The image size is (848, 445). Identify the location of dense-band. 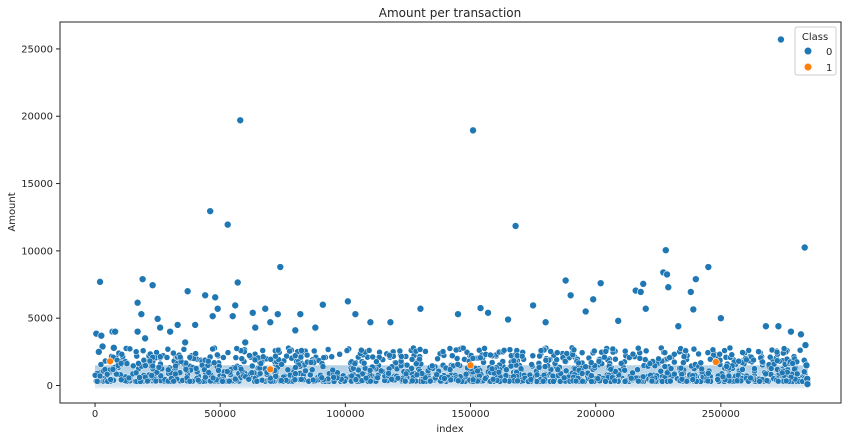
(451, 366).